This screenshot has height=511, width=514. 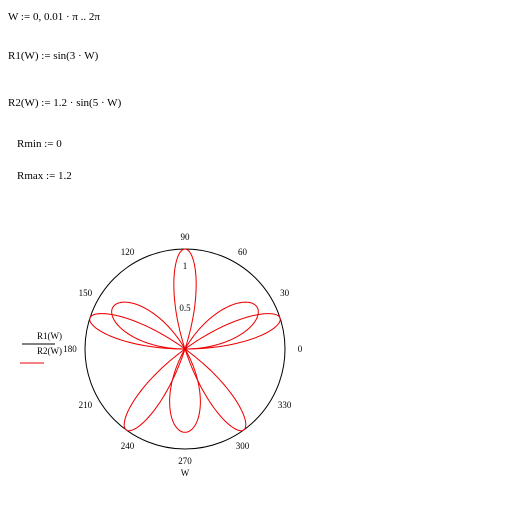 I want to click on radial-label: 0.5, so click(x=185, y=308).